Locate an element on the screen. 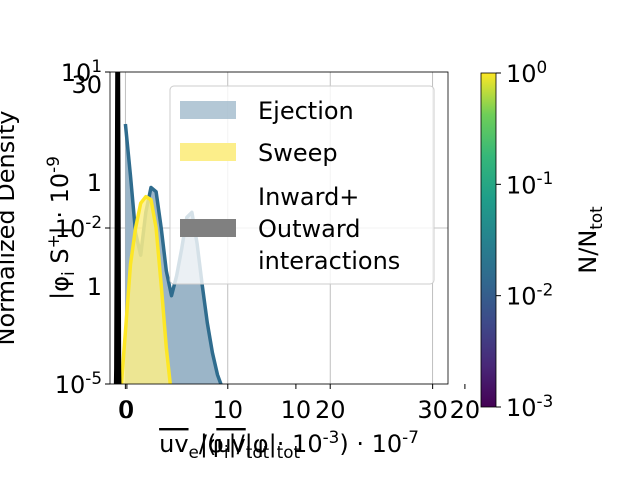  colorbar-tick-label: 10-1​ is located at coordinates (529, 183).